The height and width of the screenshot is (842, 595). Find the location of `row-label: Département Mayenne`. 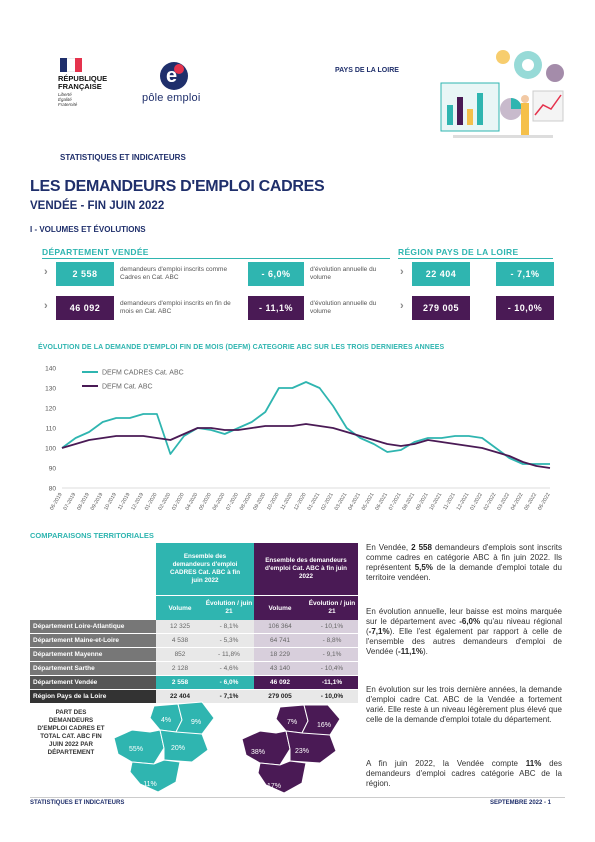

row-label: Département Mayenne is located at coordinates (93, 654).